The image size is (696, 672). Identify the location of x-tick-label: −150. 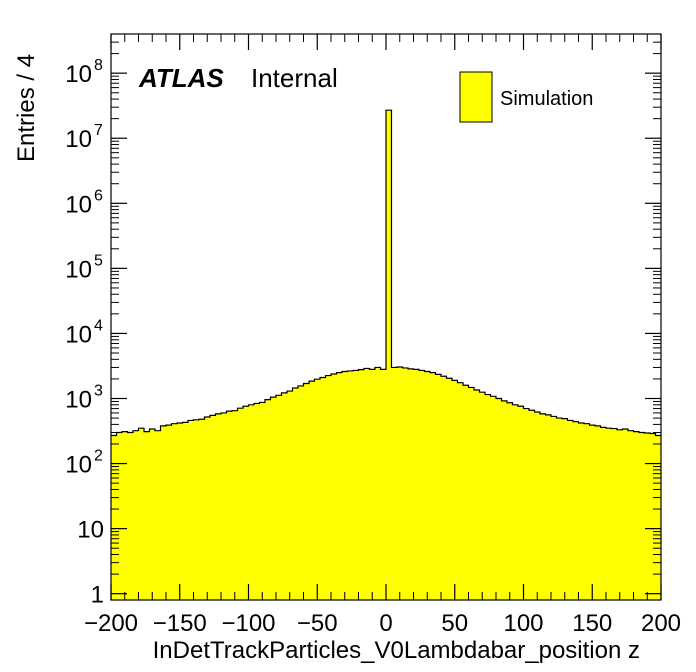
(180, 623).